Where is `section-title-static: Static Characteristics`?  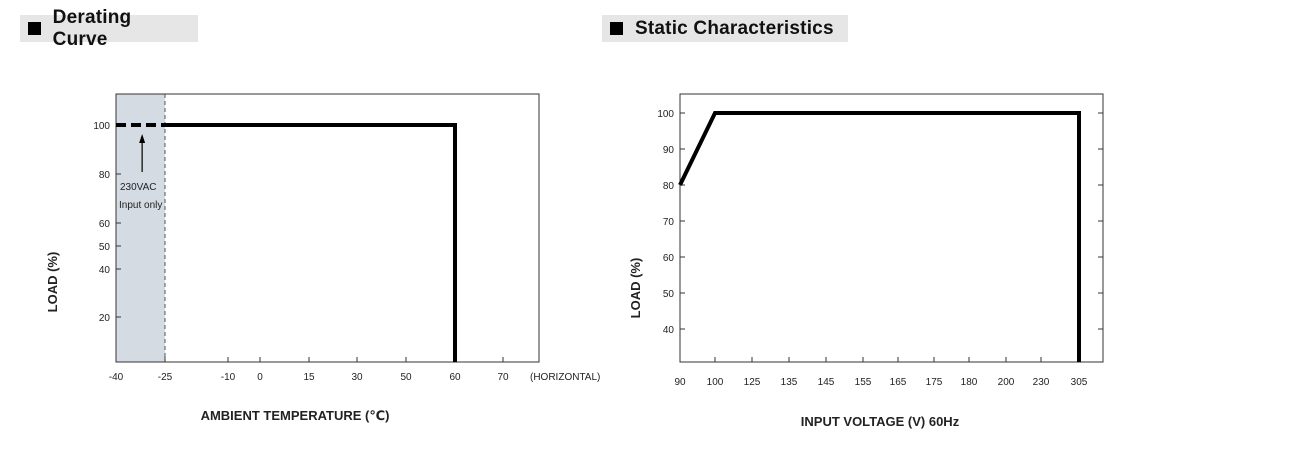
section-title-static: Static Characteristics is located at coordinates (725, 28).